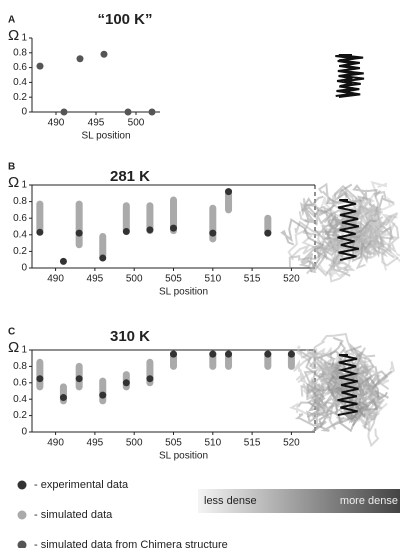  What do you see at coordinates (81, 485) in the screenshot?
I see `legend-label: - experimental data` at bounding box center [81, 485].